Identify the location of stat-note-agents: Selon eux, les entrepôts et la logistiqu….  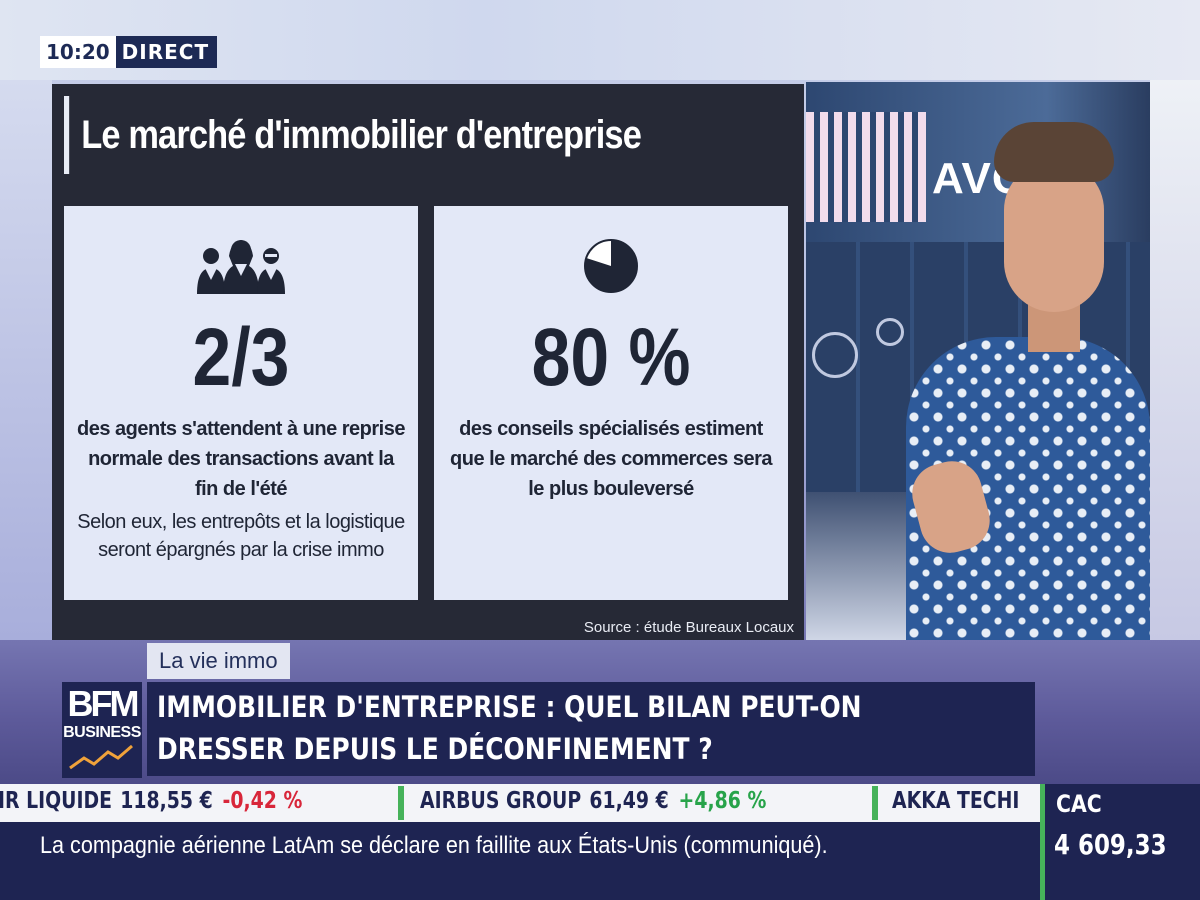
(241, 536).